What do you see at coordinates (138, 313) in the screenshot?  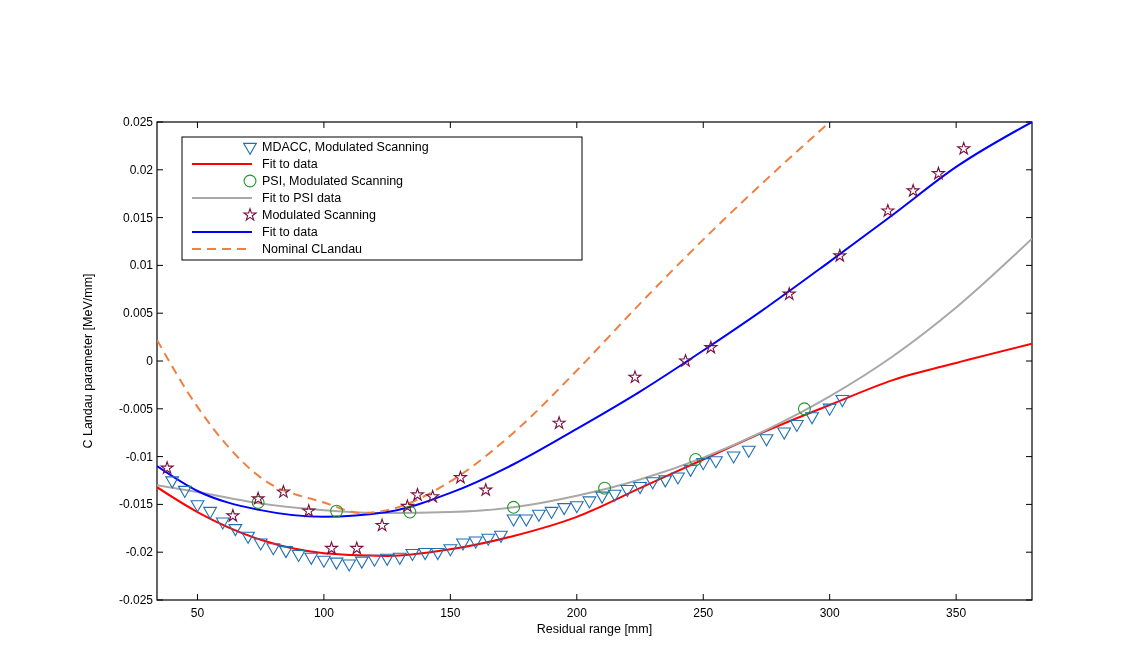 I see `y-tick-label: 0.005` at bounding box center [138, 313].